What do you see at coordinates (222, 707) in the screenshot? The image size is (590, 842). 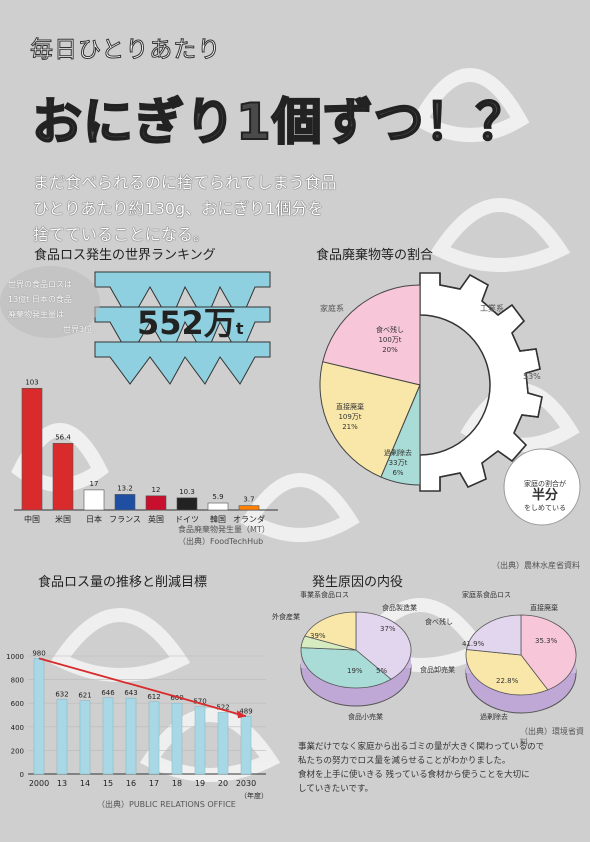 I see `trend-value-label-8: 522` at bounding box center [222, 707].